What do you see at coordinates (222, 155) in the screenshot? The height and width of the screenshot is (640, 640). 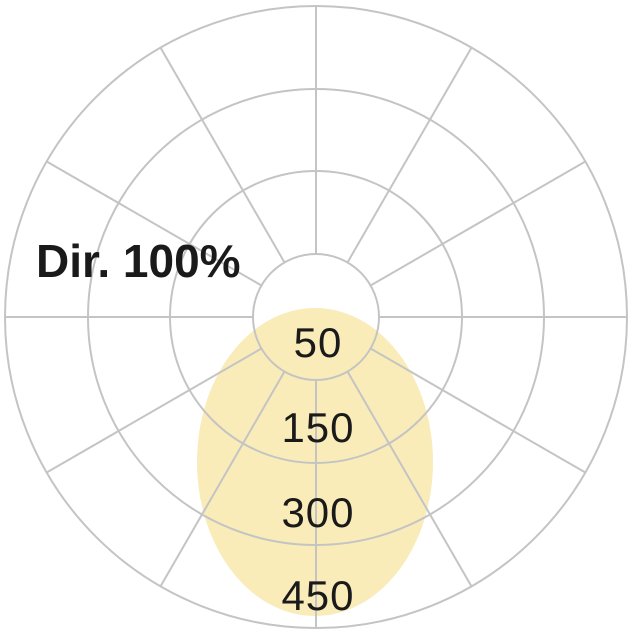 I see `spoke-330deg` at bounding box center [222, 155].